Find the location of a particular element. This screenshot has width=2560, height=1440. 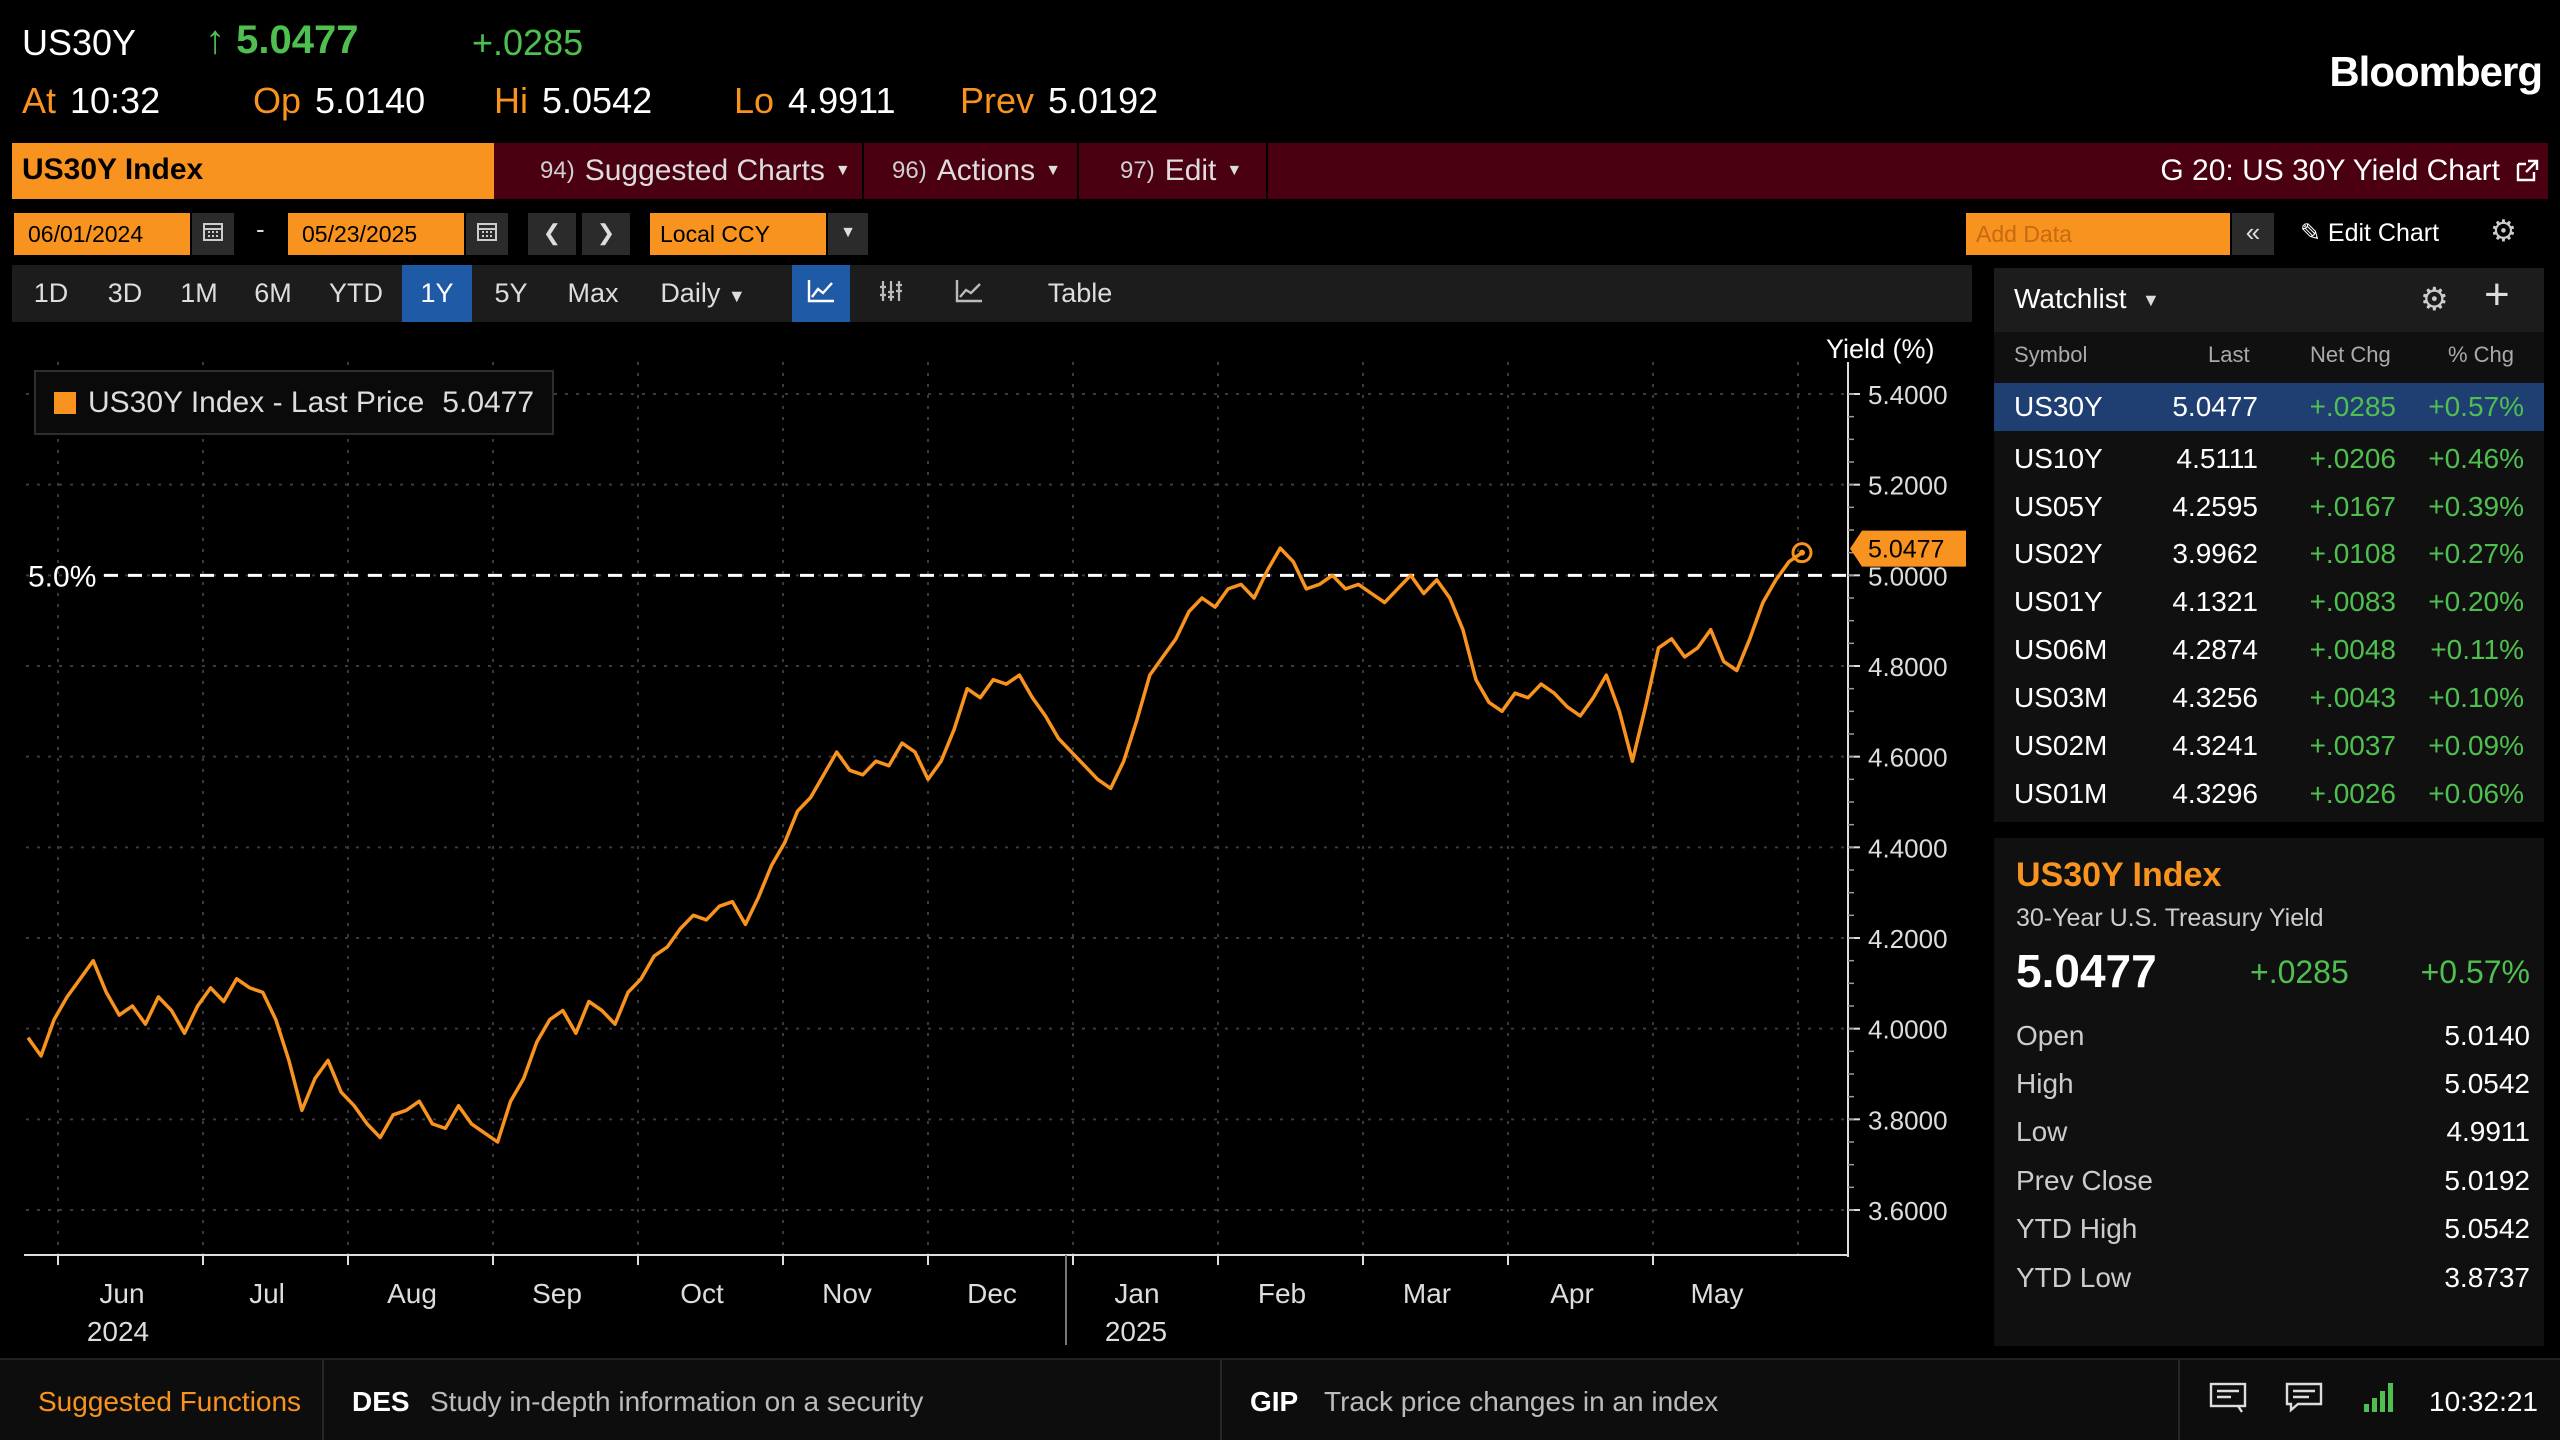

signal-strength-icon is located at coordinates (2380, 1401).